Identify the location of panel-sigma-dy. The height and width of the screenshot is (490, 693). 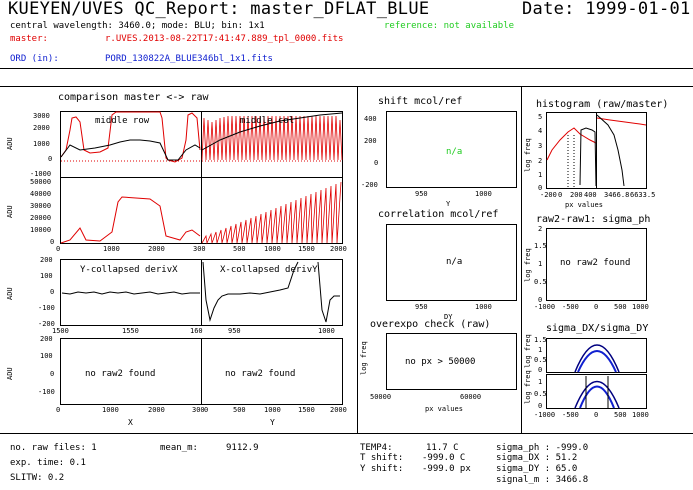
(596, 391).